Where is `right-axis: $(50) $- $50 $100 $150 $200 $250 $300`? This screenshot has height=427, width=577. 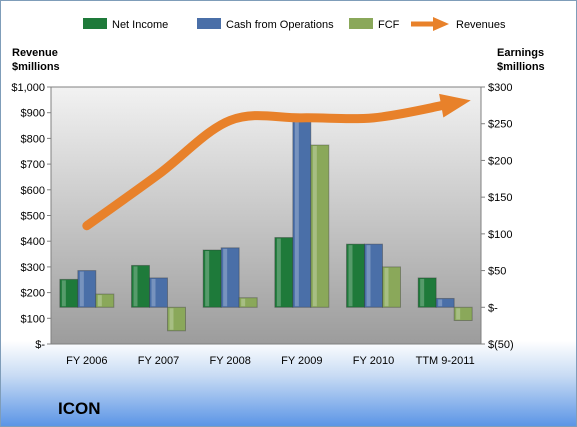 right-axis: $(50) $- $50 $100 $150 $200 $250 $300 is located at coordinates (497, 216).